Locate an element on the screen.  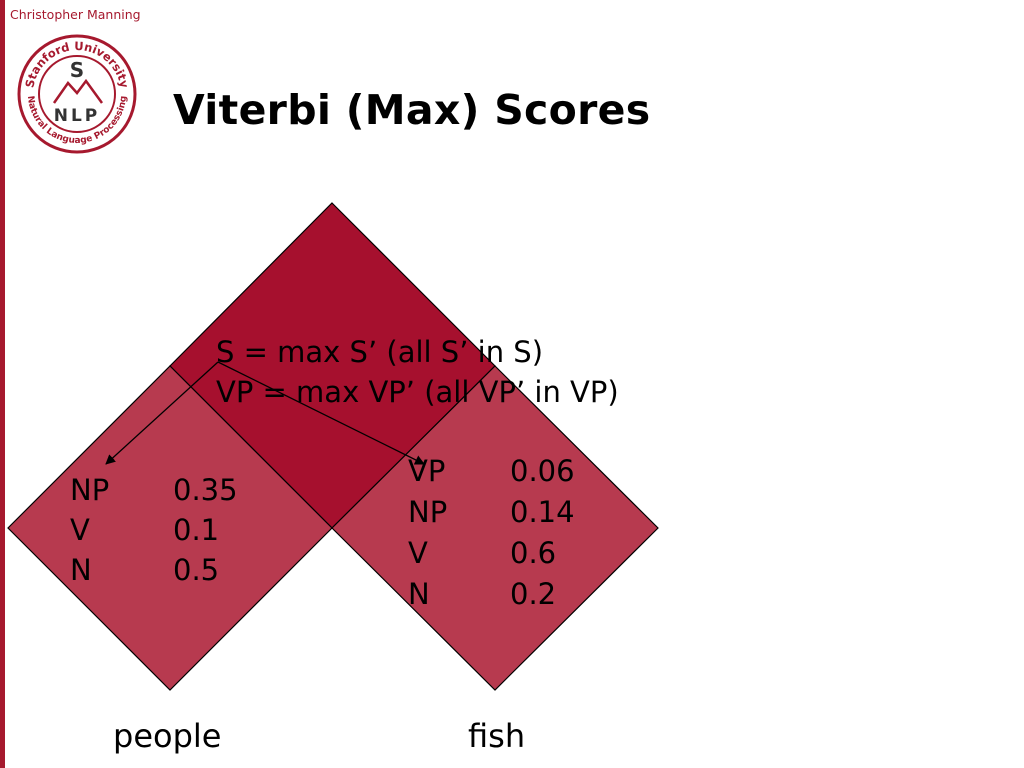
formula-line-s: S = max S’ (all S’ in S) is located at coordinates (380, 352).